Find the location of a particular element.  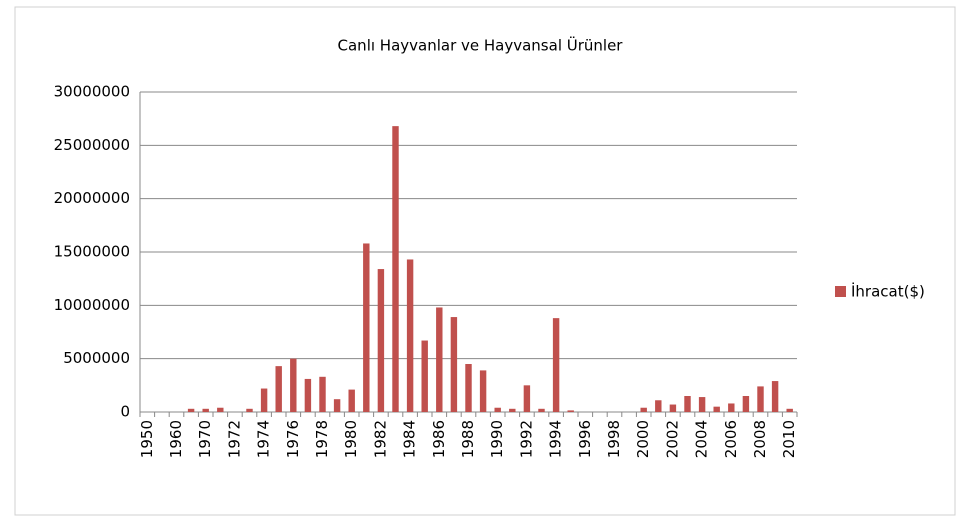

x-tick-label: 1988 is located at coordinates (468, 439).